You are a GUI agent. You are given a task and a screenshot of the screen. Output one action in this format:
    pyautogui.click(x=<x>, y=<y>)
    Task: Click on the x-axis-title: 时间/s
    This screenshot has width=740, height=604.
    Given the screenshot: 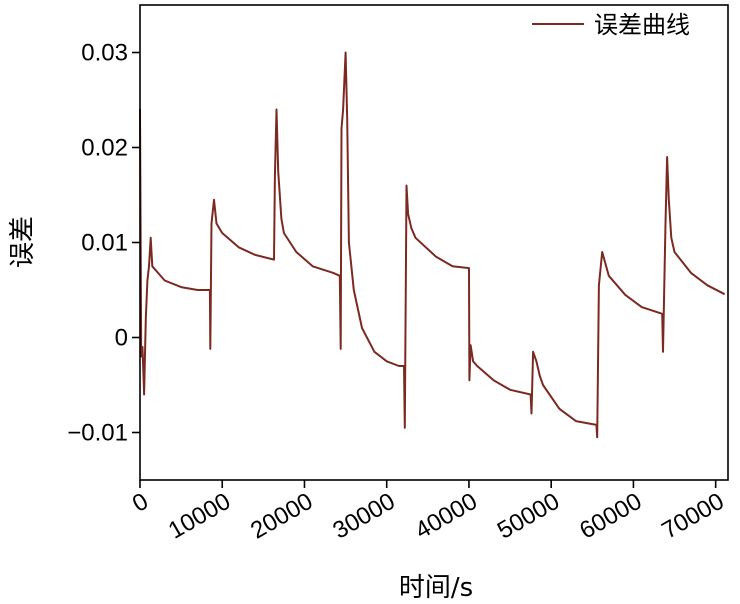 What is the action you would take?
    pyautogui.click(x=436, y=588)
    